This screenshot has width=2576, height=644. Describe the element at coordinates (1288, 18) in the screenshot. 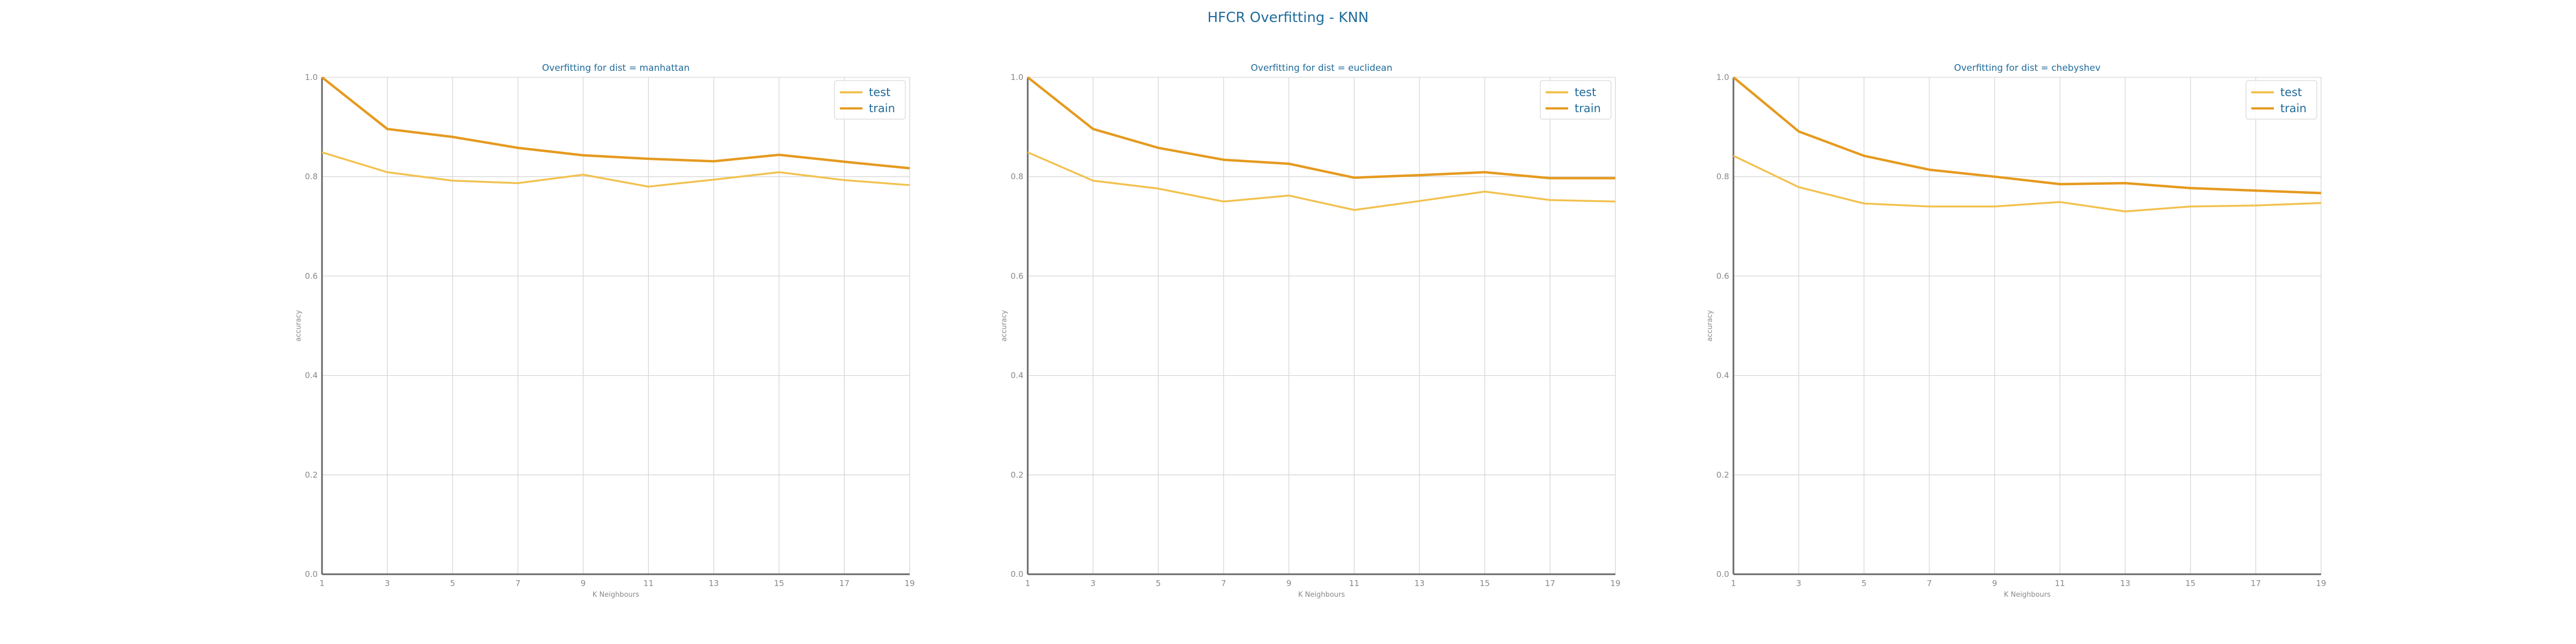

I see `figure-title: HFCR Overfitting - KNN` at that location.